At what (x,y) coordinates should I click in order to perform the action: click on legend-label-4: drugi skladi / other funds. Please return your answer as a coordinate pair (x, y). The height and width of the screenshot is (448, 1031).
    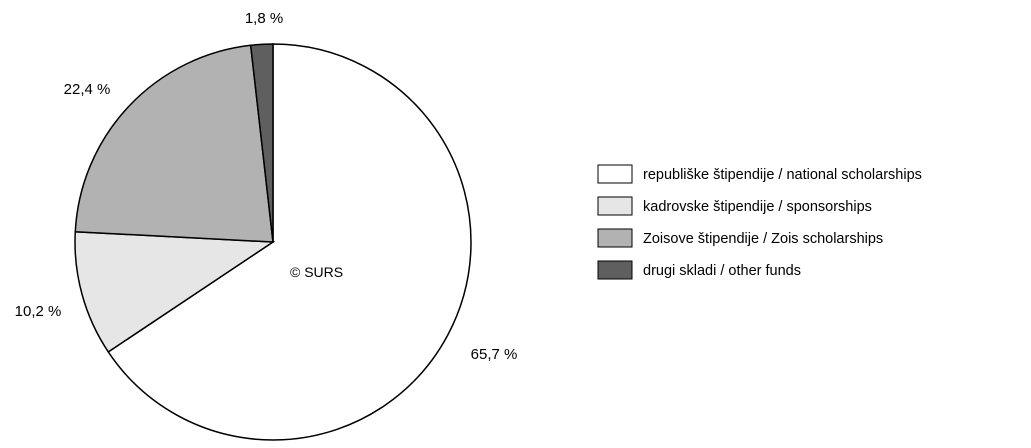
    Looking at the image, I should click on (722, 271).